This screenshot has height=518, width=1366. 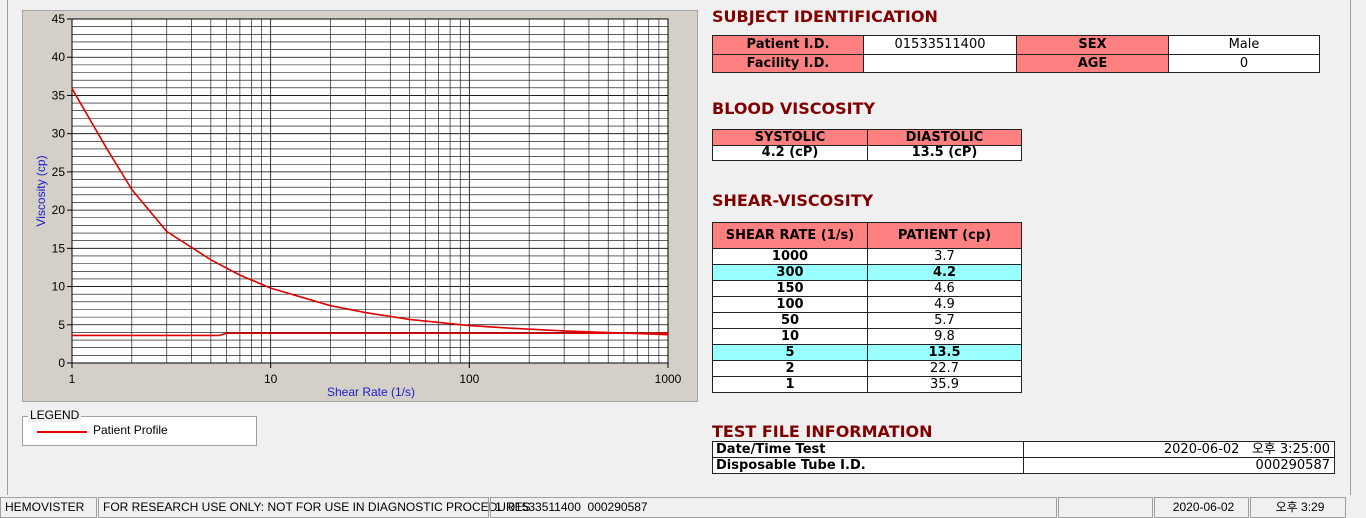 What do you see at coordinates (944, 272) in the screenshot?
I see `patient-cell: 4.2` at bounding box center [944, 272].